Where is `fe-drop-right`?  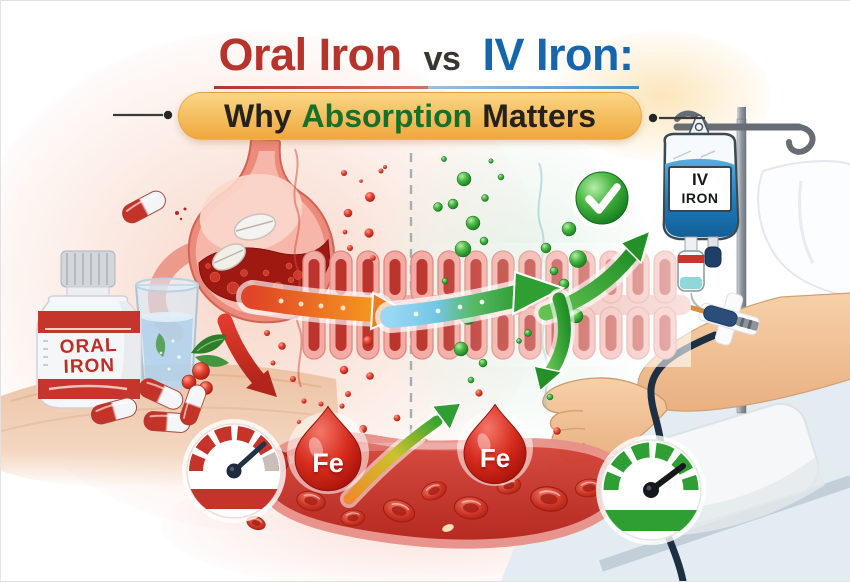
fe-drop-right is located at coordinates (495, 444).